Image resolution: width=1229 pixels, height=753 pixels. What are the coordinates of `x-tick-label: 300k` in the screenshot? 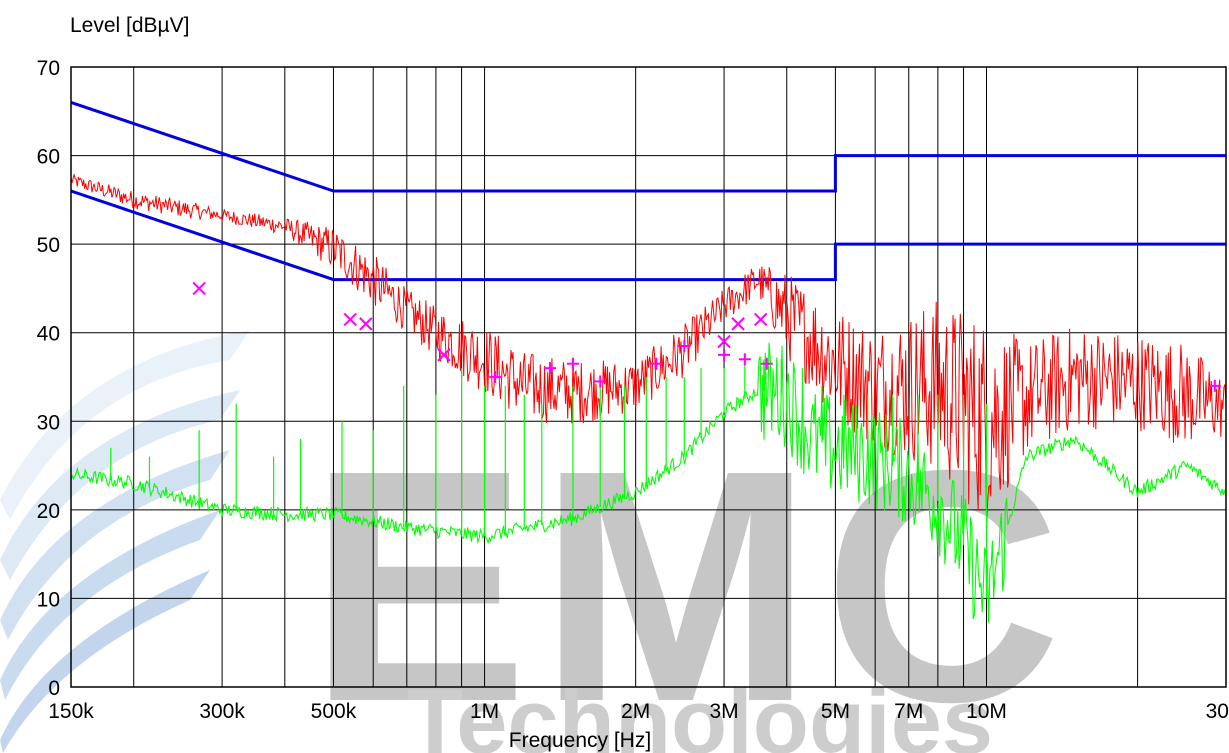 It's located at (222, 711).